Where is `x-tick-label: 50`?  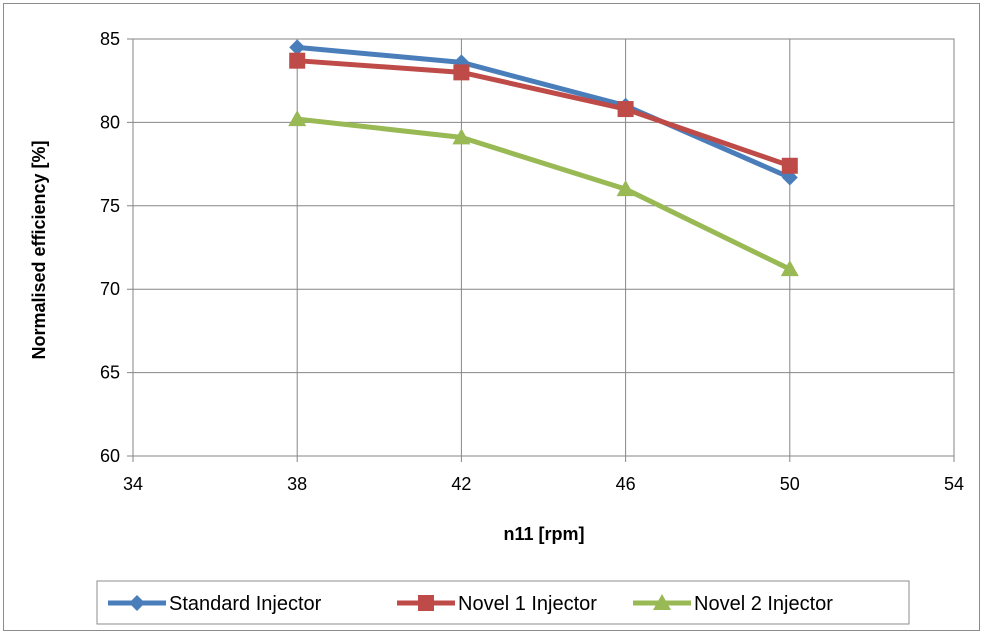
x-tick-label: 50 is located at coordinates (790, 484).